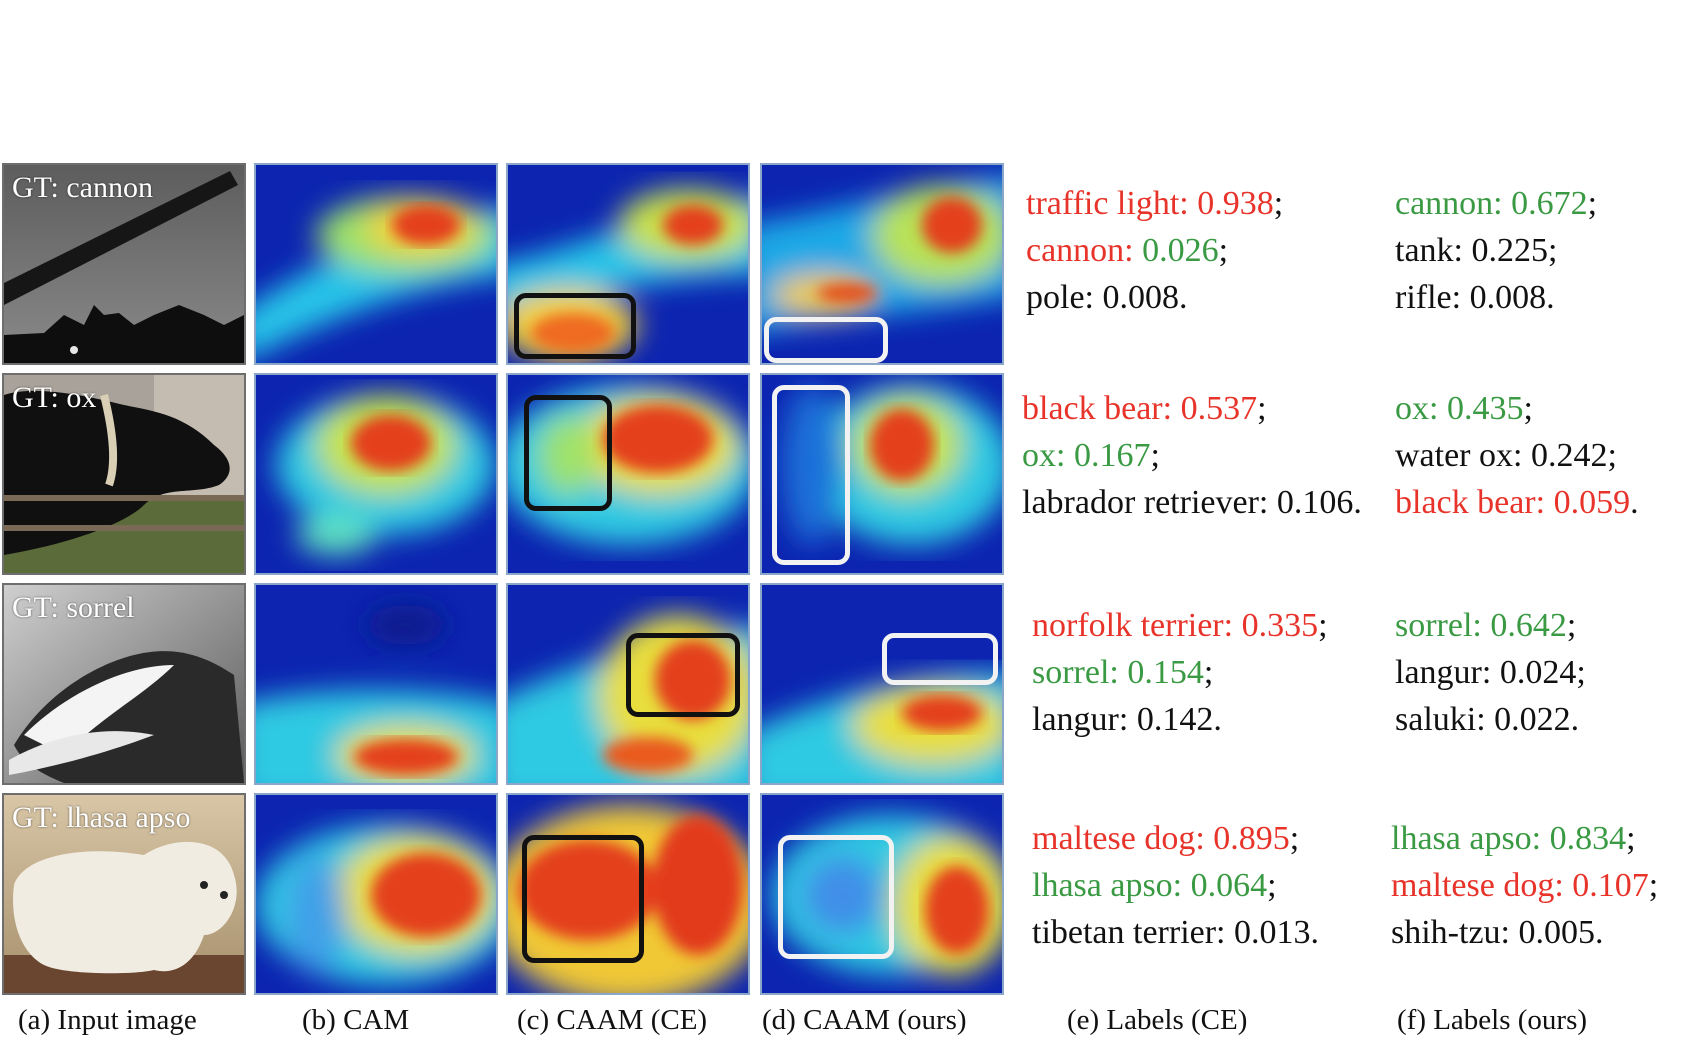  What do you see at coordinates (1272, 932) in the screenshot?
I see `label-score: 0.013` at bounding box center [1272, 932].